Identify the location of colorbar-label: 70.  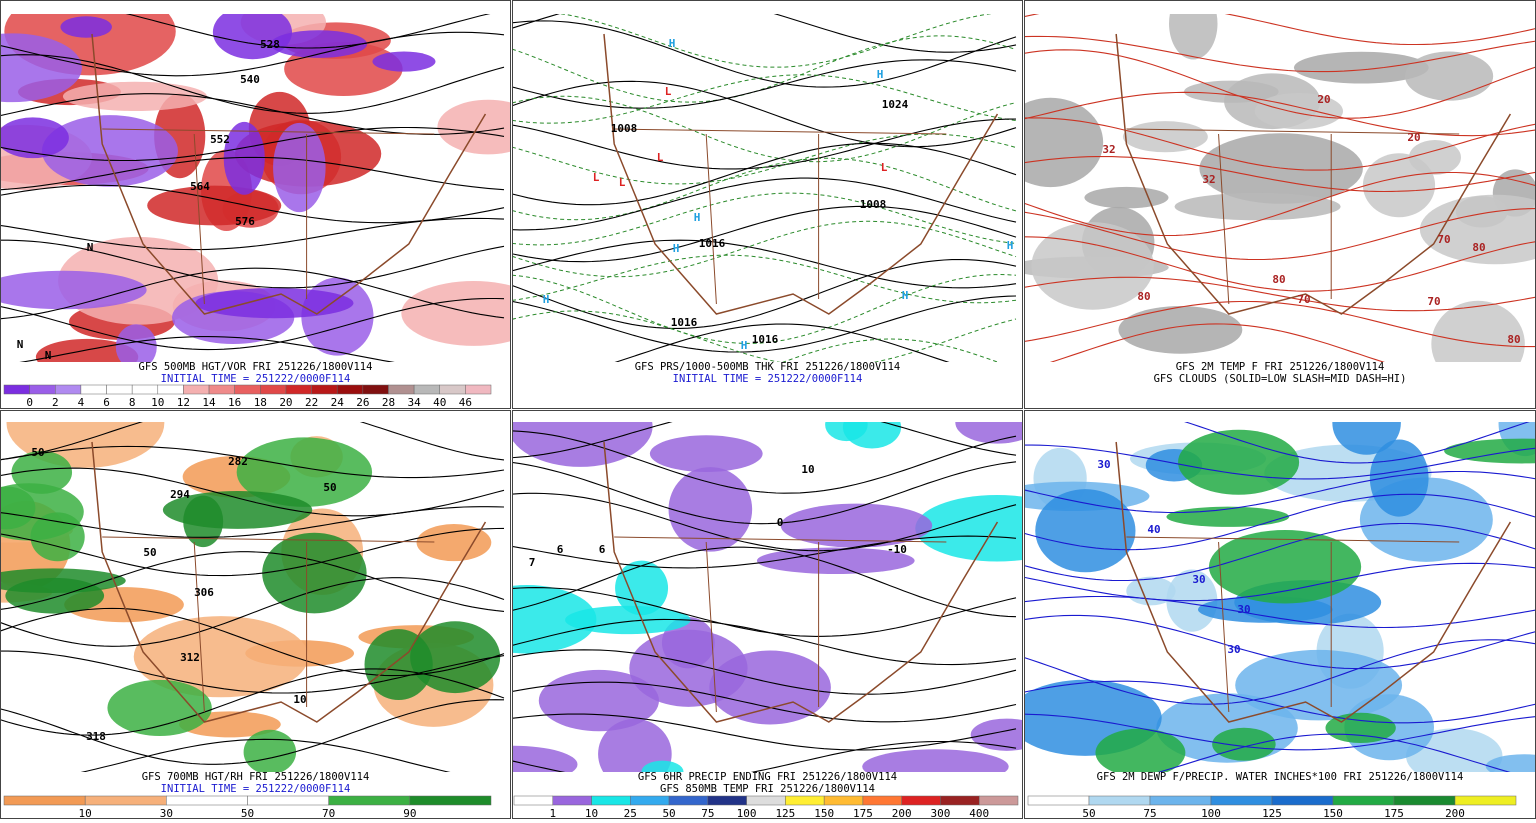
(328, 813).